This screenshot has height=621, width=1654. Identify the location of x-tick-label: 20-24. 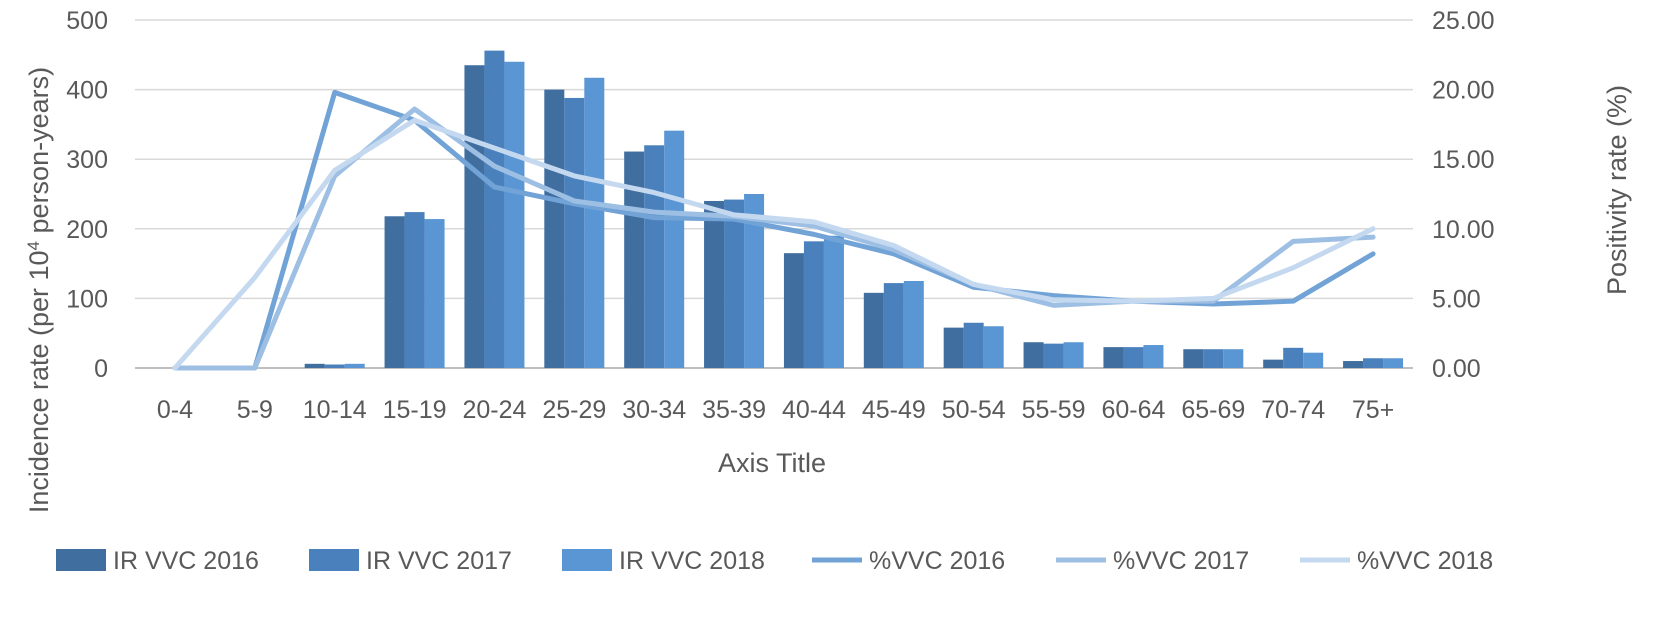
(494, 410).